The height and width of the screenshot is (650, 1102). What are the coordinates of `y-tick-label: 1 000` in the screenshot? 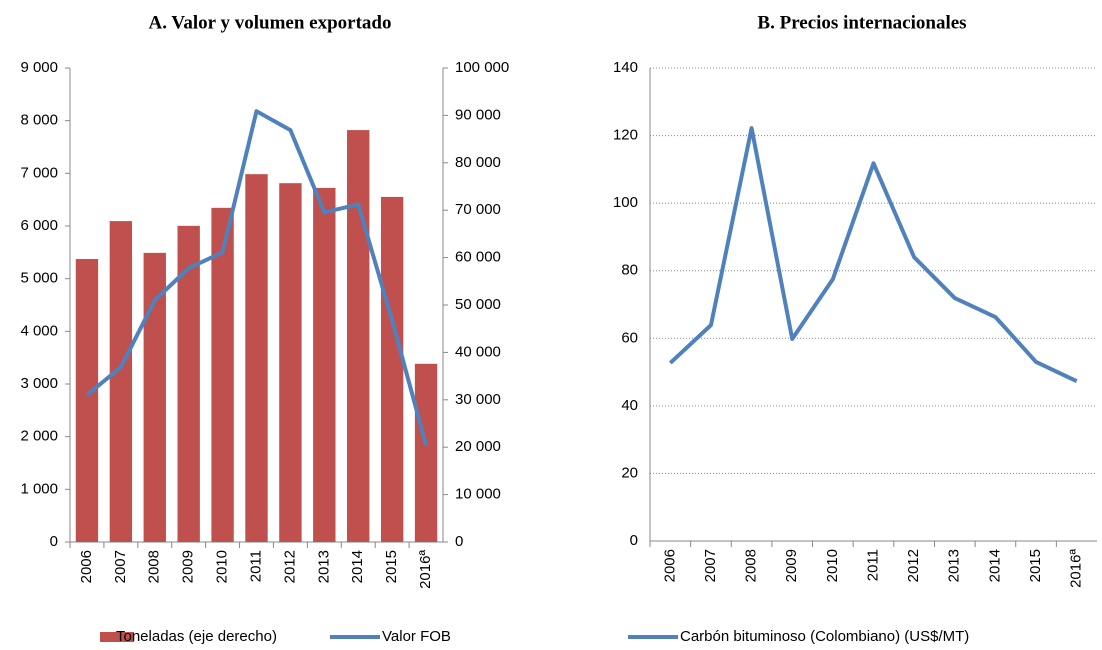 It's located at (39, 488).